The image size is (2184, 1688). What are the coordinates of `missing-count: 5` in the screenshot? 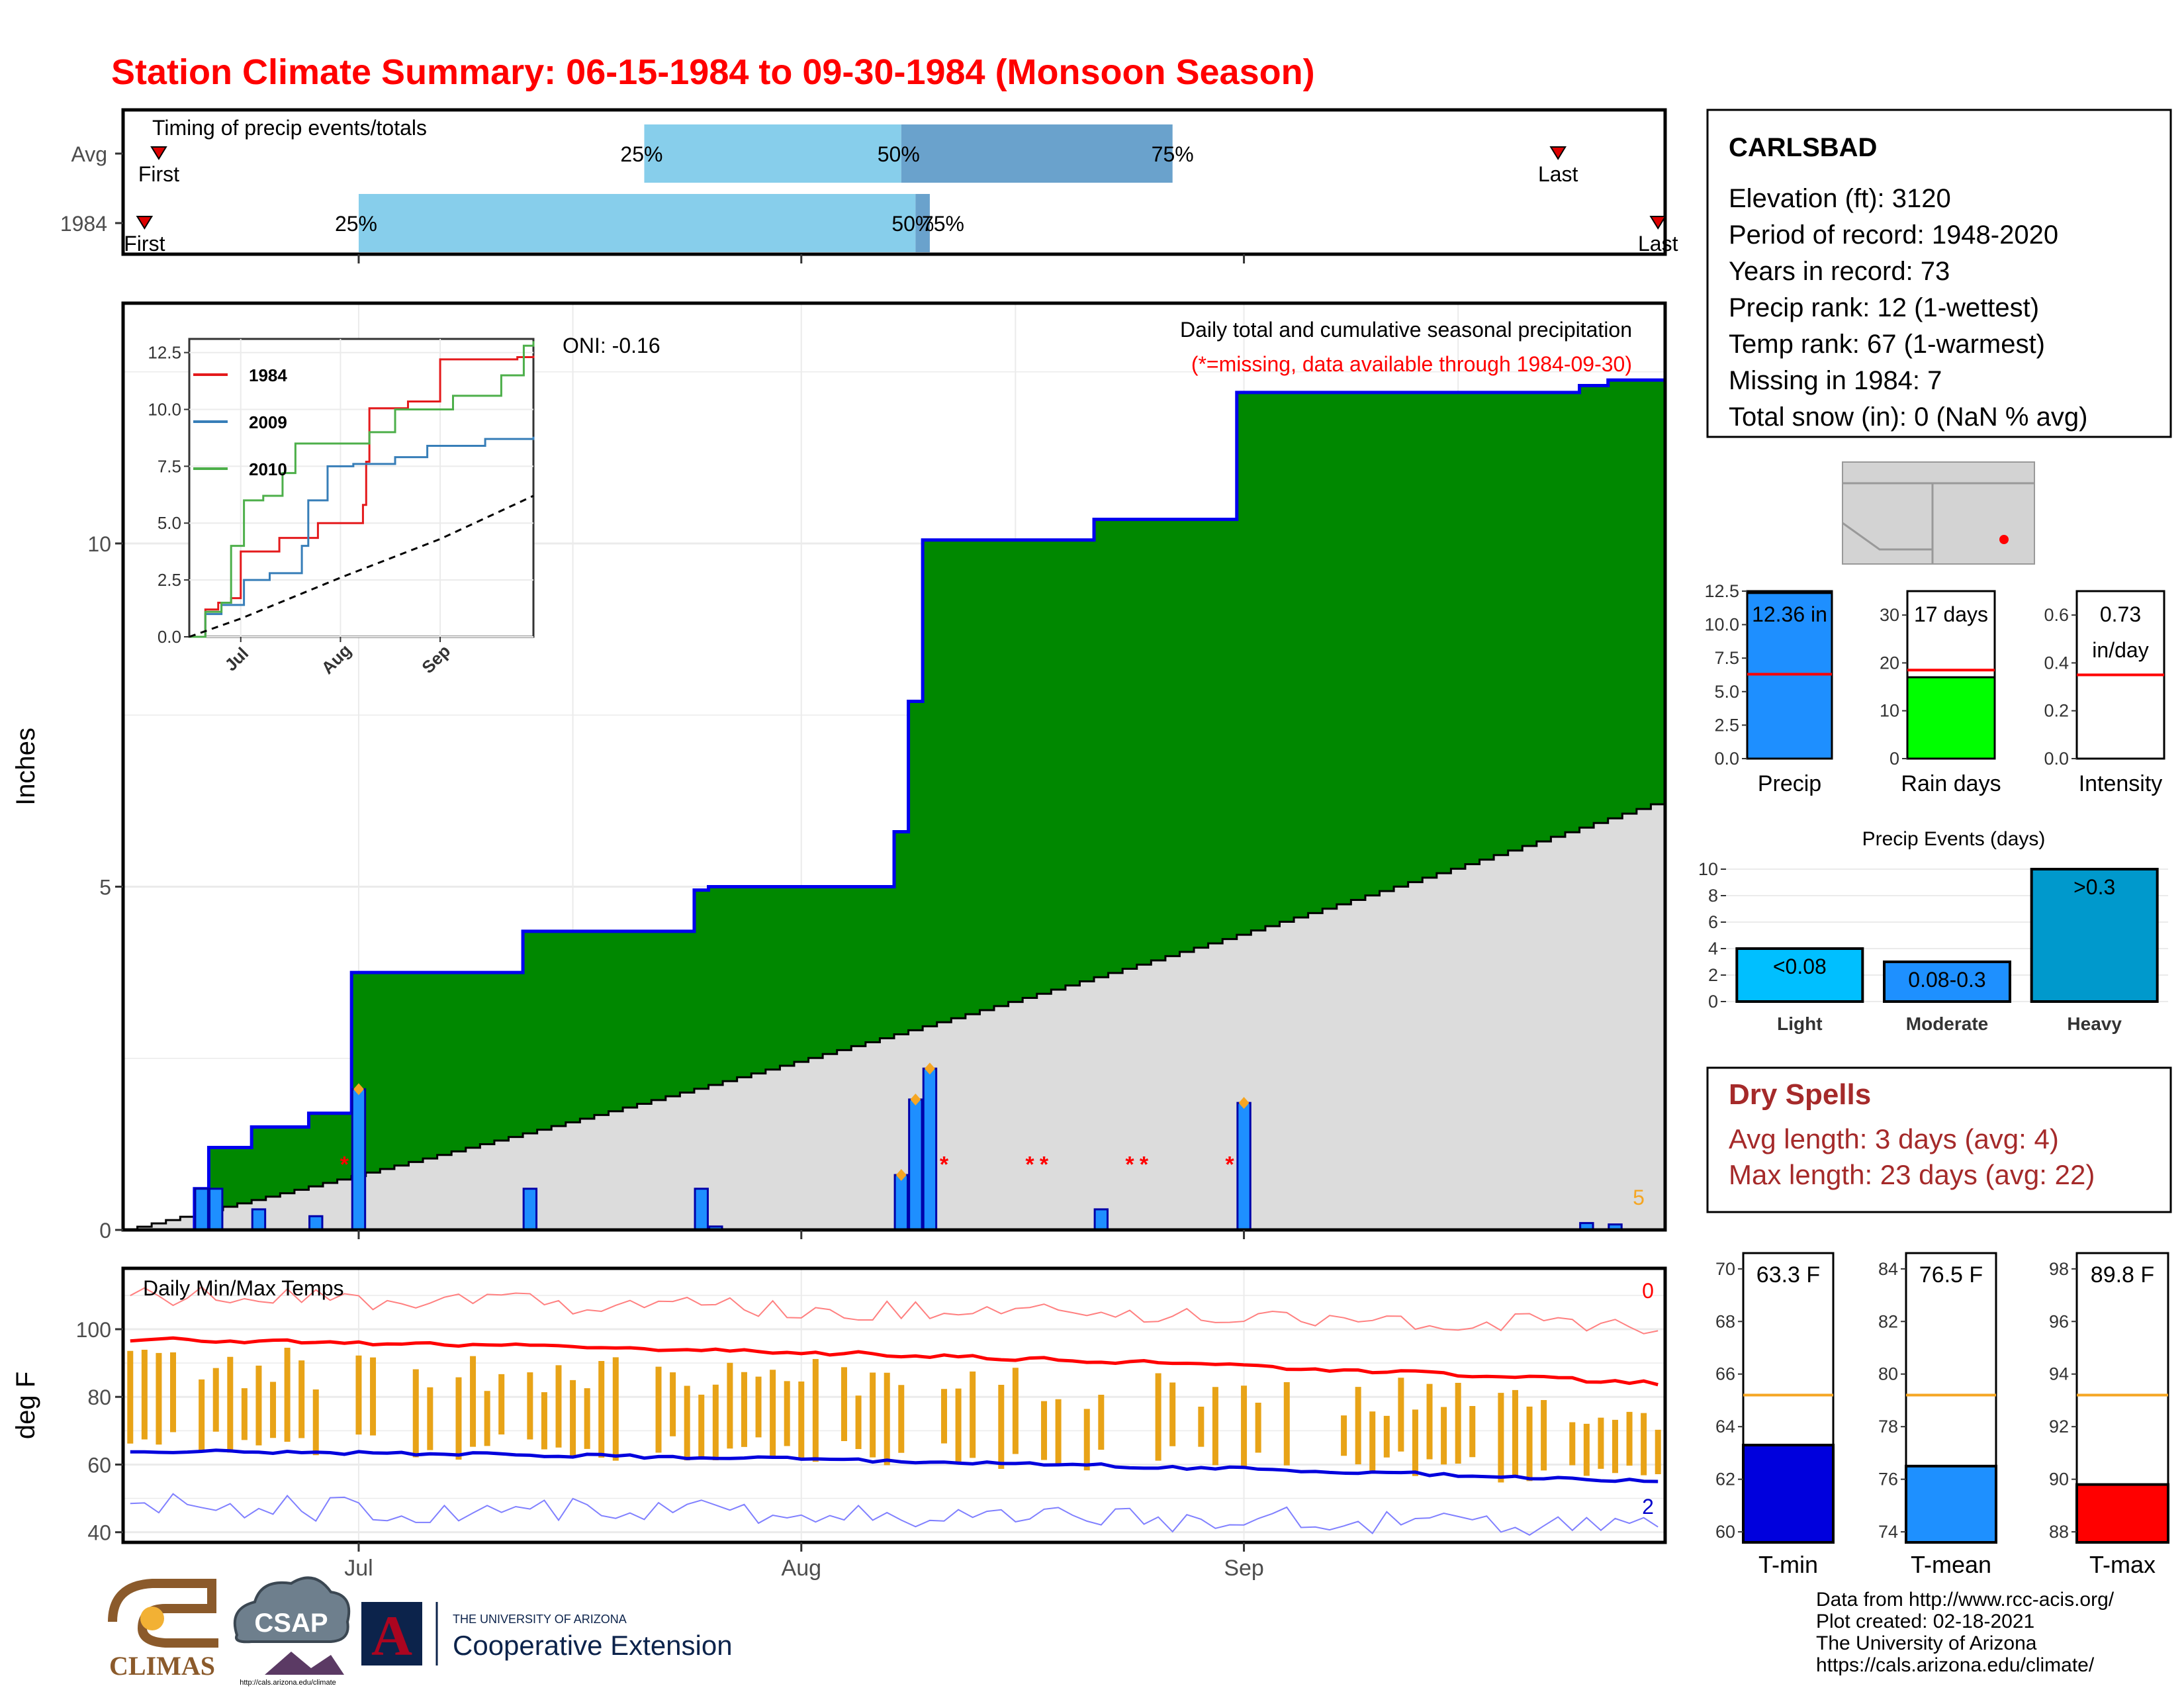 It's located at (1639, 1197).